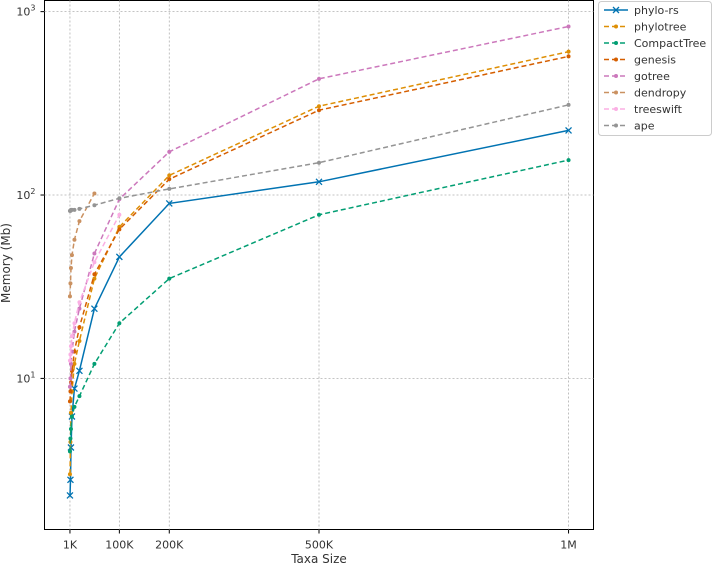  I want to click on x-axis-label: Taxa Size, so click(318, 558).